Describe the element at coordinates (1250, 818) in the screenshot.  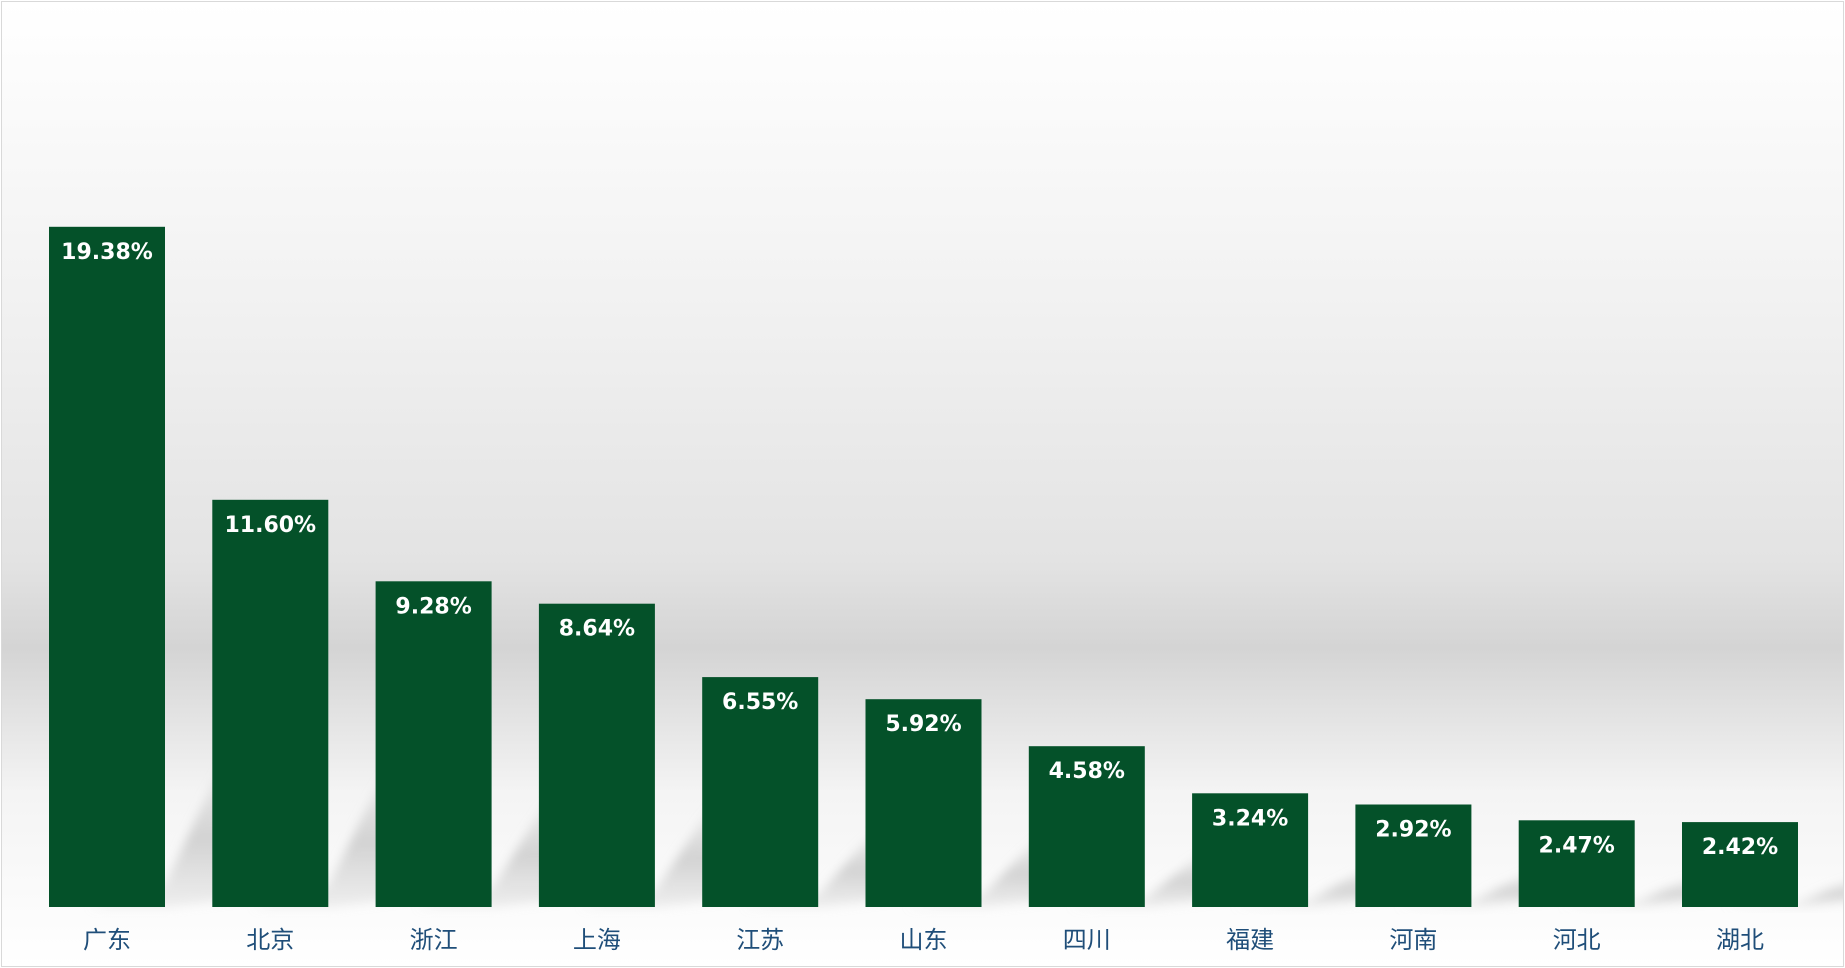
I see `data-label-8: 3.24%` at that location.